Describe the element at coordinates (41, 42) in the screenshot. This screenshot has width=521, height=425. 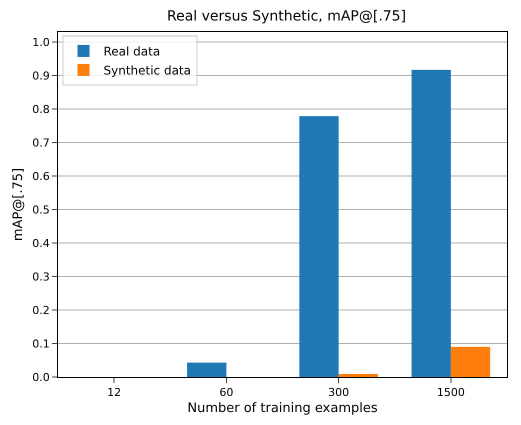
I see `y-tick-label: 1.0` at that location.